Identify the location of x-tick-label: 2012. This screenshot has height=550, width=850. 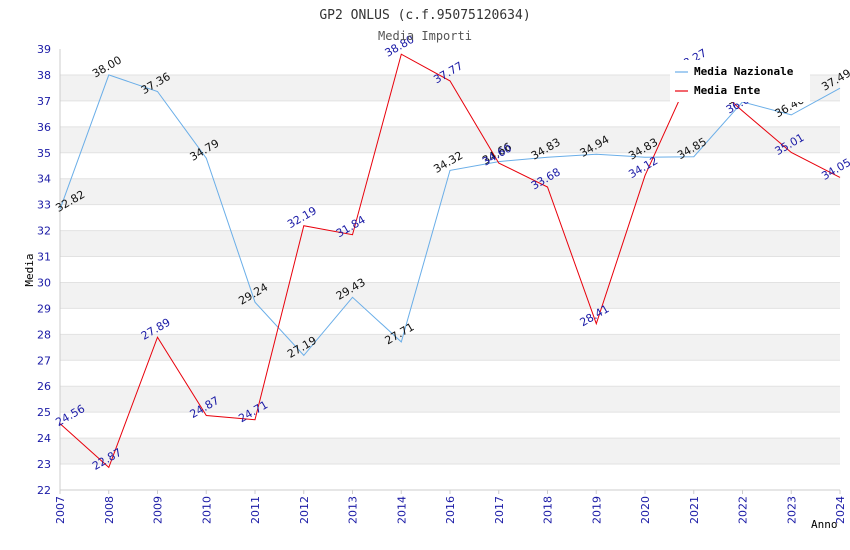
(304, 510).